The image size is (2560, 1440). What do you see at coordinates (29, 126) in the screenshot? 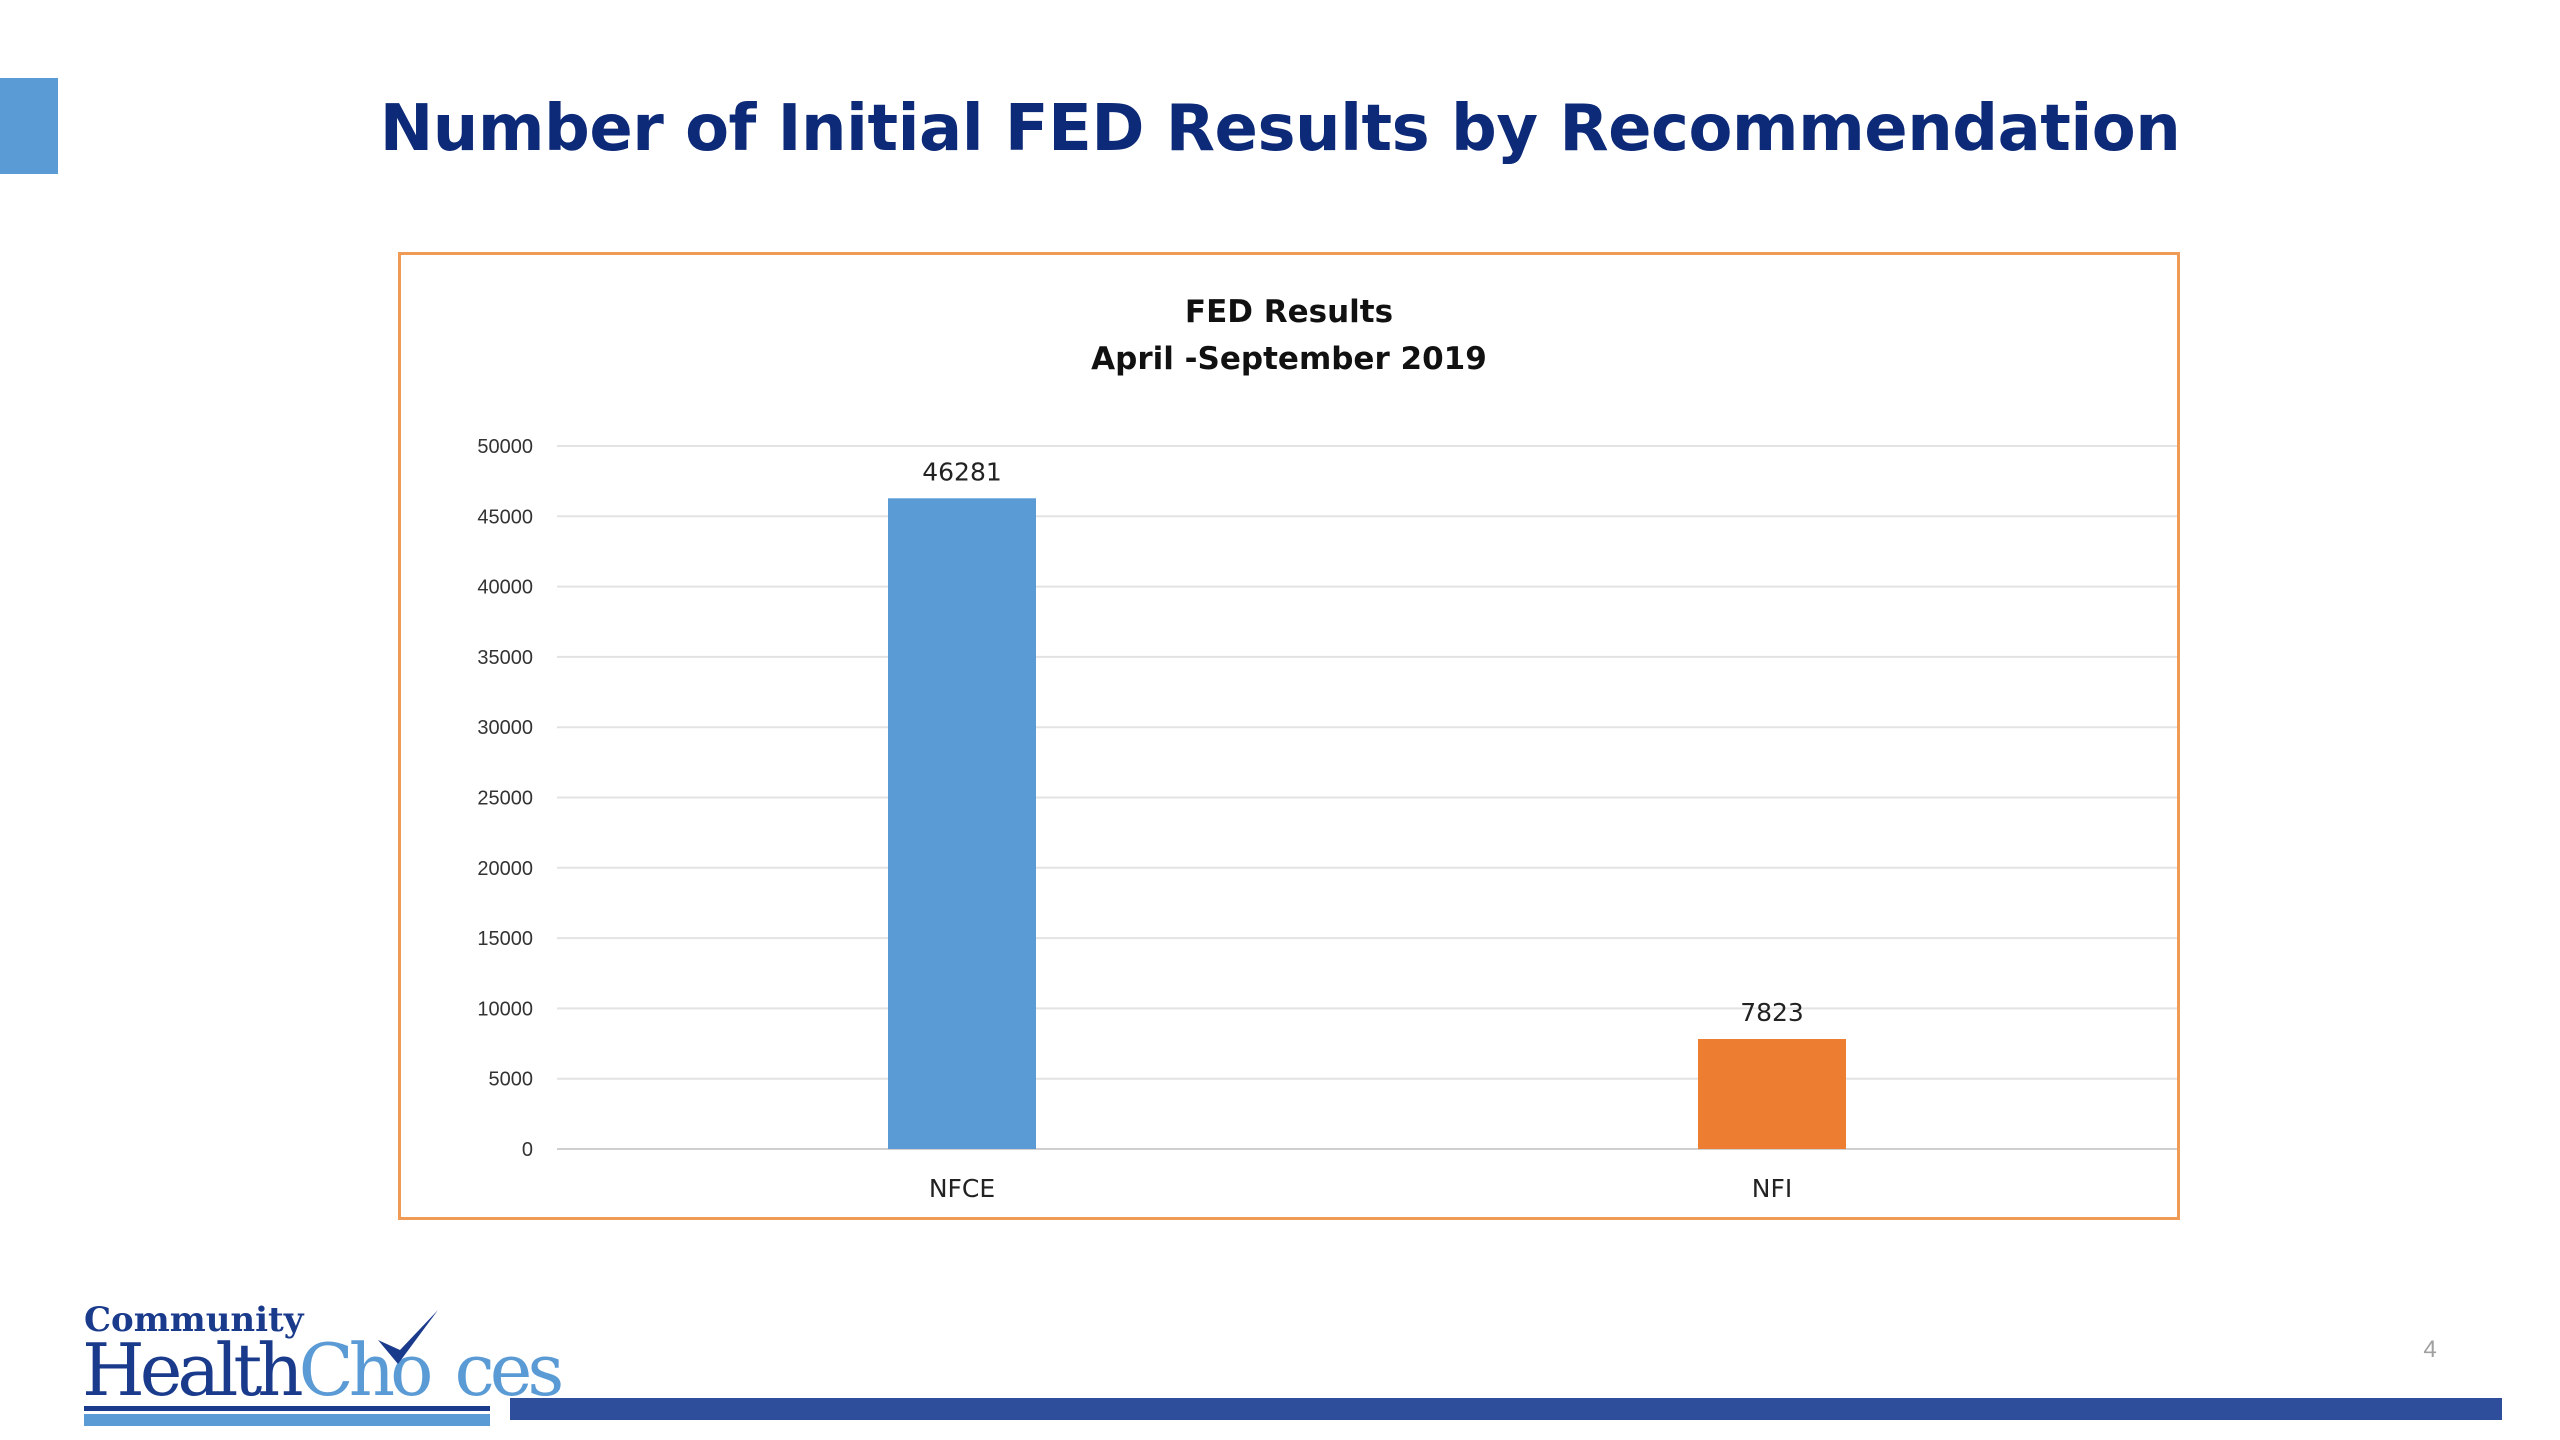
I see `accent-block` at bounding box center [29, 126].